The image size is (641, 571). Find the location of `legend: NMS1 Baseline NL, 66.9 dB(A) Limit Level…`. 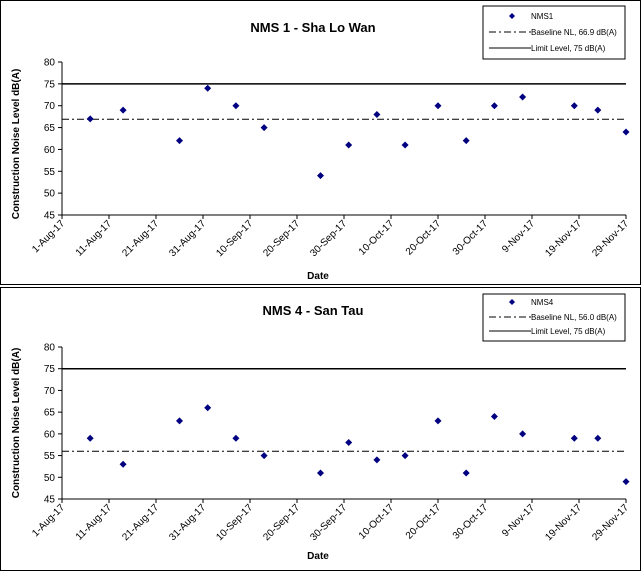

legend: NMS1 Baseline NL, 66.9 dB(A) Limit Level… is located at coordinates (554, 32).